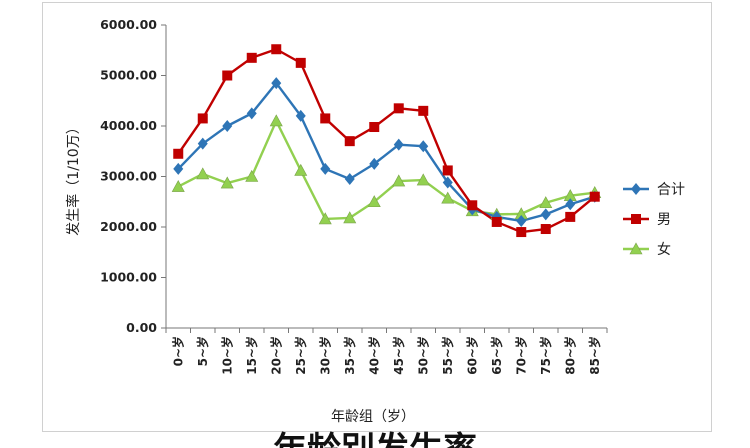 The image size is (750, 448). Describe the element at coordinates (177, 351) in the screenshot. I see `x-tick-label: 0~岁` at that location.